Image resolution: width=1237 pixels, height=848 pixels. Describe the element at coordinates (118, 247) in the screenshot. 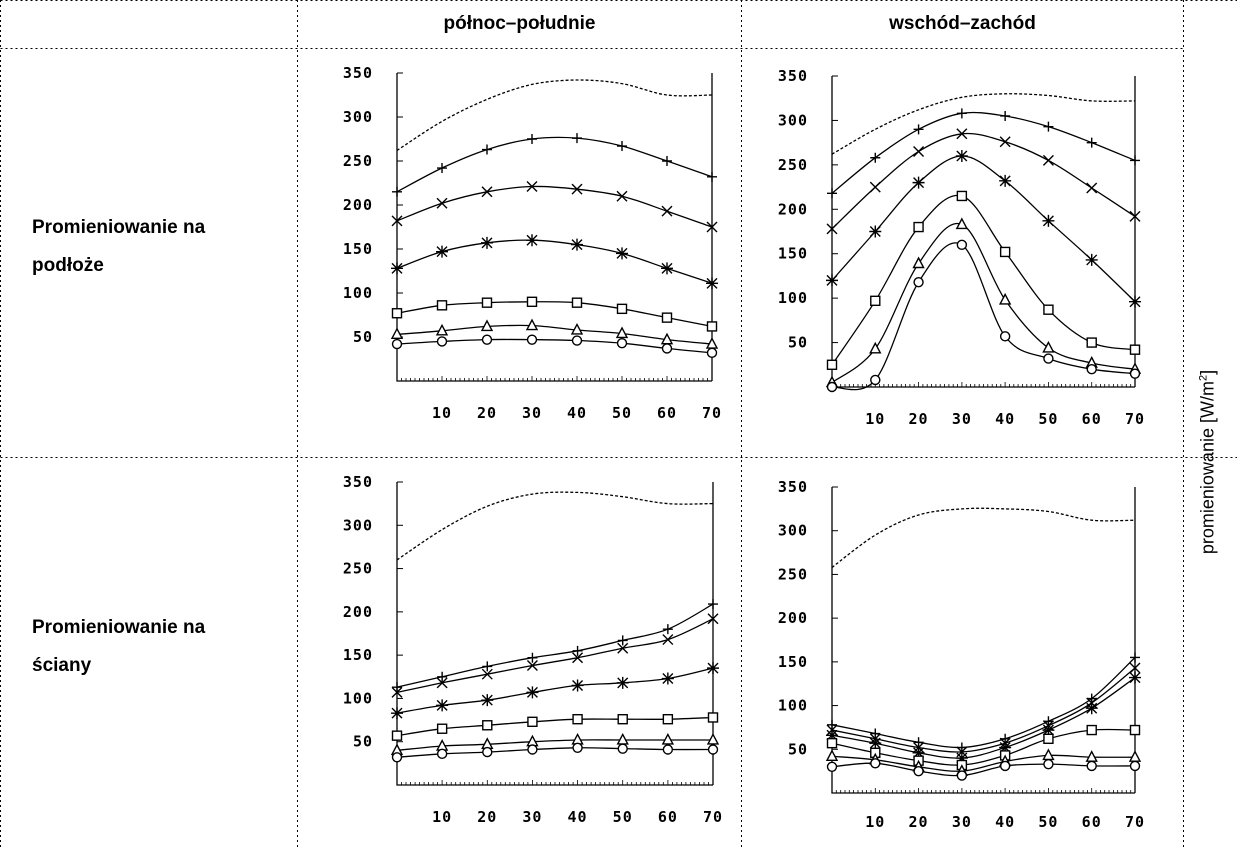

I see `row-label-ground: Promieniowanie na podłoże` at that location.